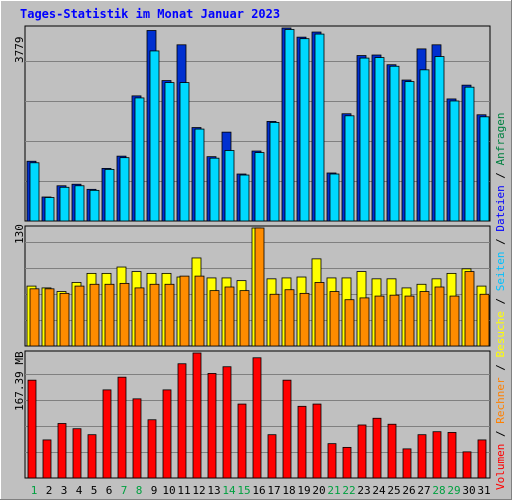  What do you see at coordinates (34, 490) in the screenshot?
I see `x-tick-label: 1` at bounding box center [34, 490].